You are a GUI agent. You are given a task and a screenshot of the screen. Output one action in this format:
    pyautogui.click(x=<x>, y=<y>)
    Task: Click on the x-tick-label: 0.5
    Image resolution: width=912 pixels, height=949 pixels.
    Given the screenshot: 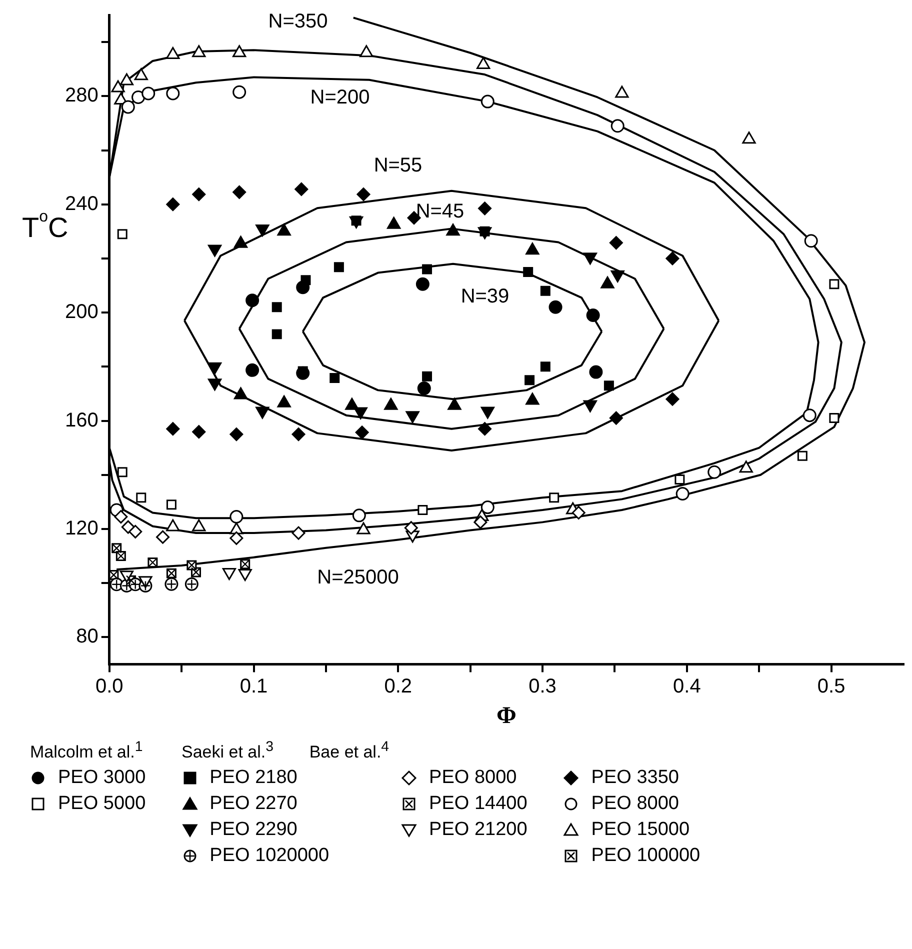 What is the action you would take?
    pyautogui.click(x=831, y=687)
    